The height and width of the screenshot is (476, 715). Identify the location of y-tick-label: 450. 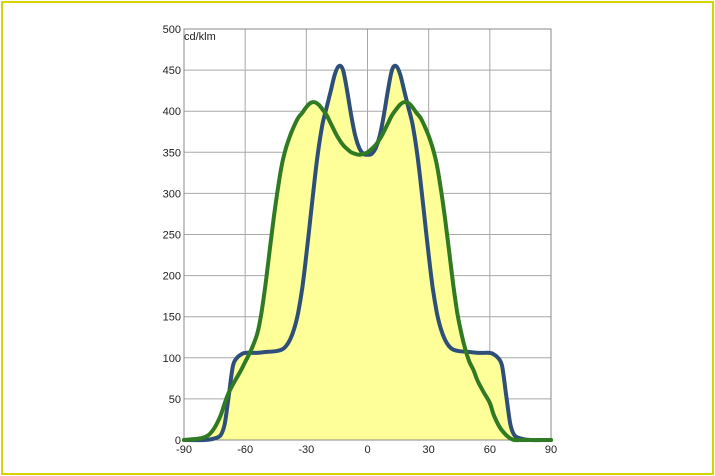
(172, 71).